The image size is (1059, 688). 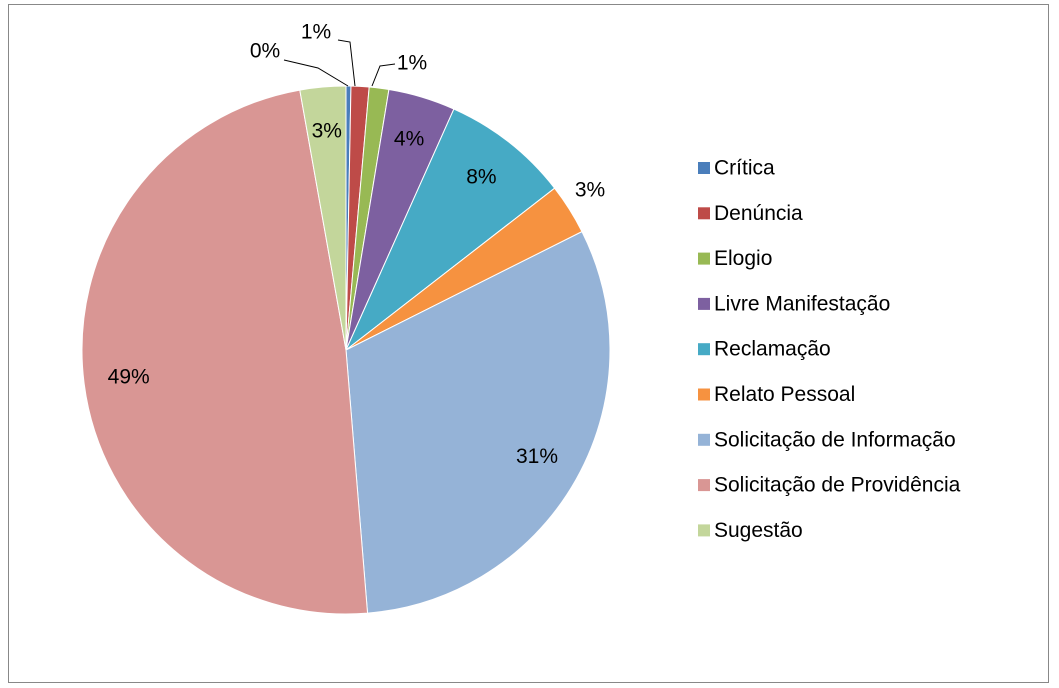 What do you see at coordinates (129, 377) in the screenshot?
I see `data-label: 49%` at bounding box center [129, 377].